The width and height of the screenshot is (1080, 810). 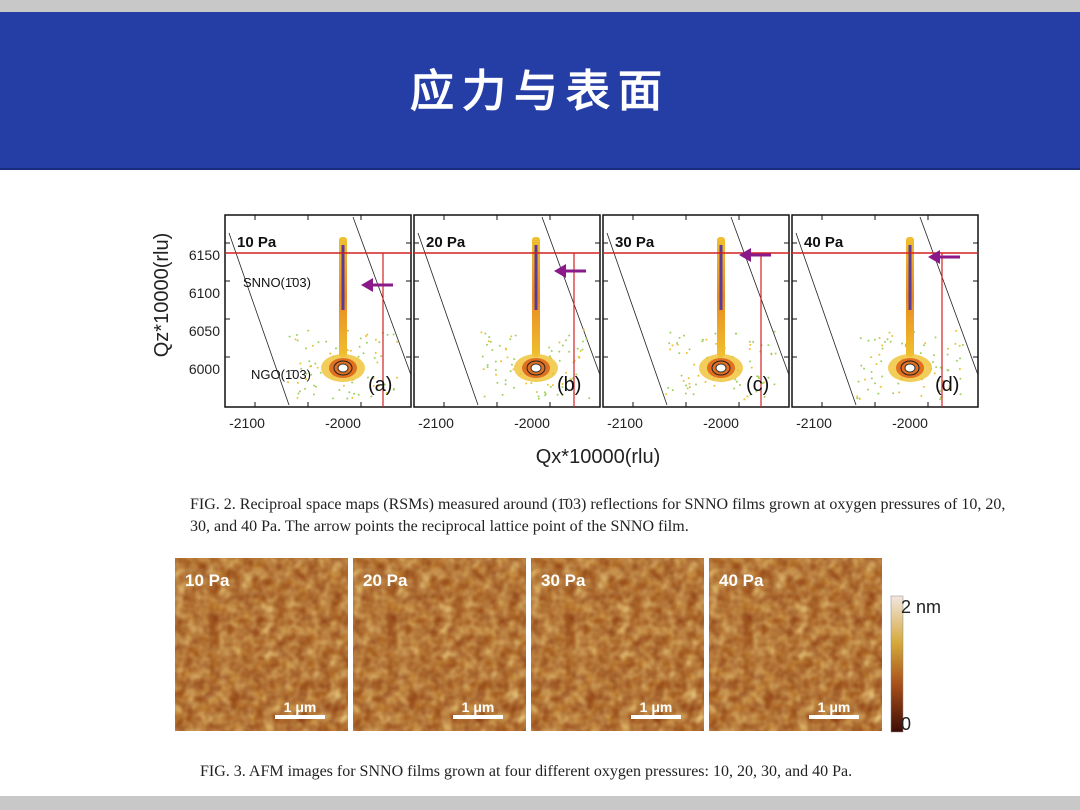 I want to click on colorbar-min: 0, so click(x=906, y=724).